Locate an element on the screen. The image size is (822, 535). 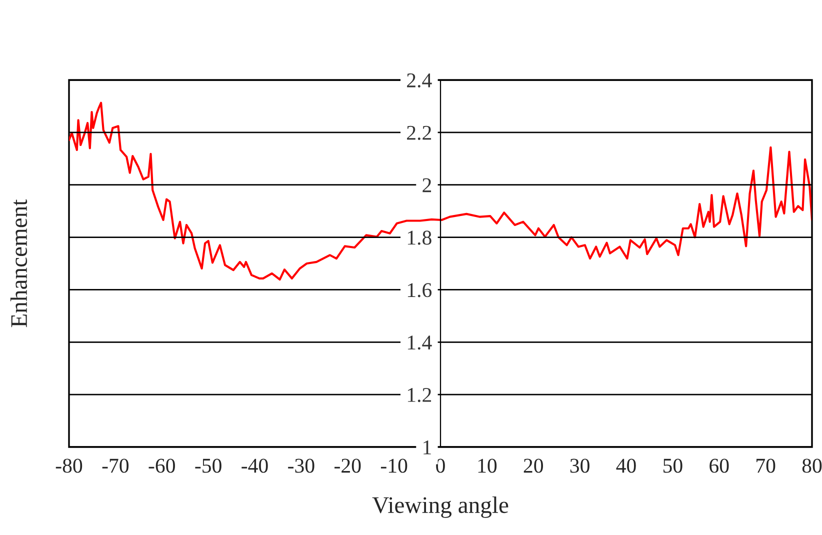
x-tick-label: 80 is located at coordinates (812, 465).